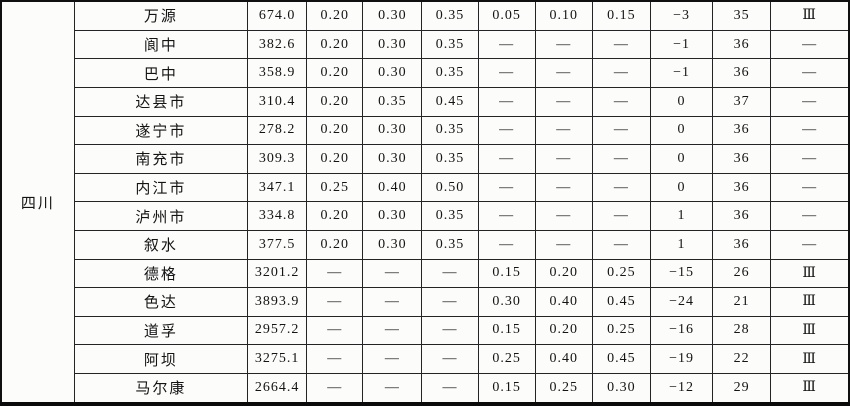 Image resolution: width=850 pixels, height=406 pixels. I want to click on table-row: 马尔康 2664.4— — —0.15 0.25 0.30 −12 29 Ⅲ, so click(425, 388).